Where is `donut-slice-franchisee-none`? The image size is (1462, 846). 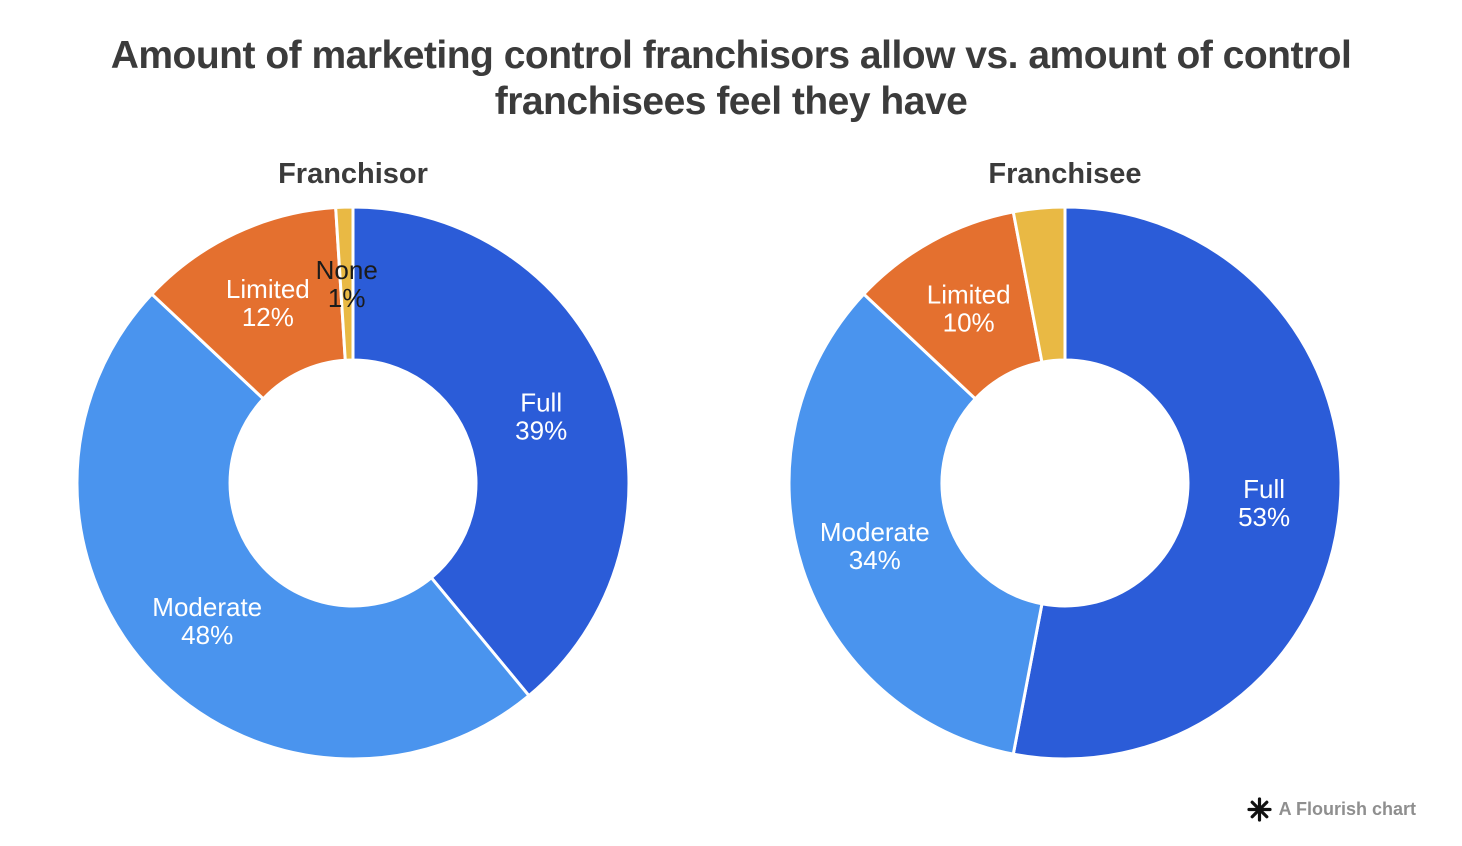 donut-slice-franchisee-none is located at coordinates (1039, 284).